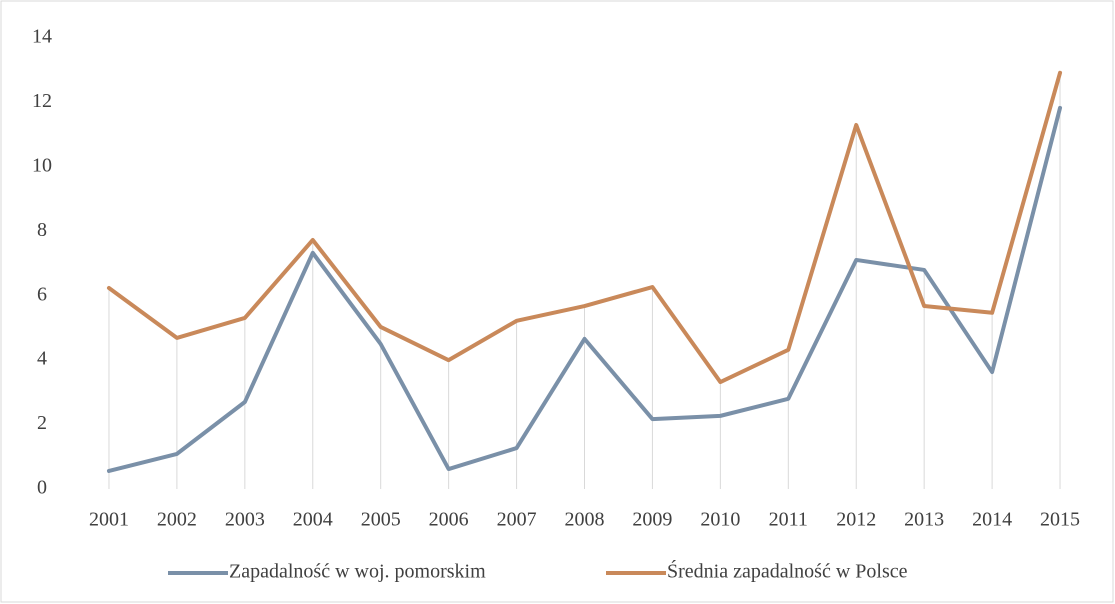 Image resolution: width=1115 pixels, height=604 pixels. Describe the element at coordinates (381, 520) in the screenshot. I see `x-tick-label: 2005` at that location.